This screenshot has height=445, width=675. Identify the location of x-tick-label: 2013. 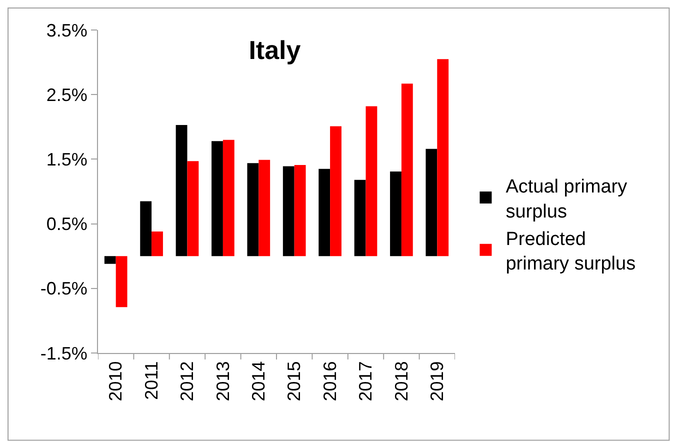
(222, 381).